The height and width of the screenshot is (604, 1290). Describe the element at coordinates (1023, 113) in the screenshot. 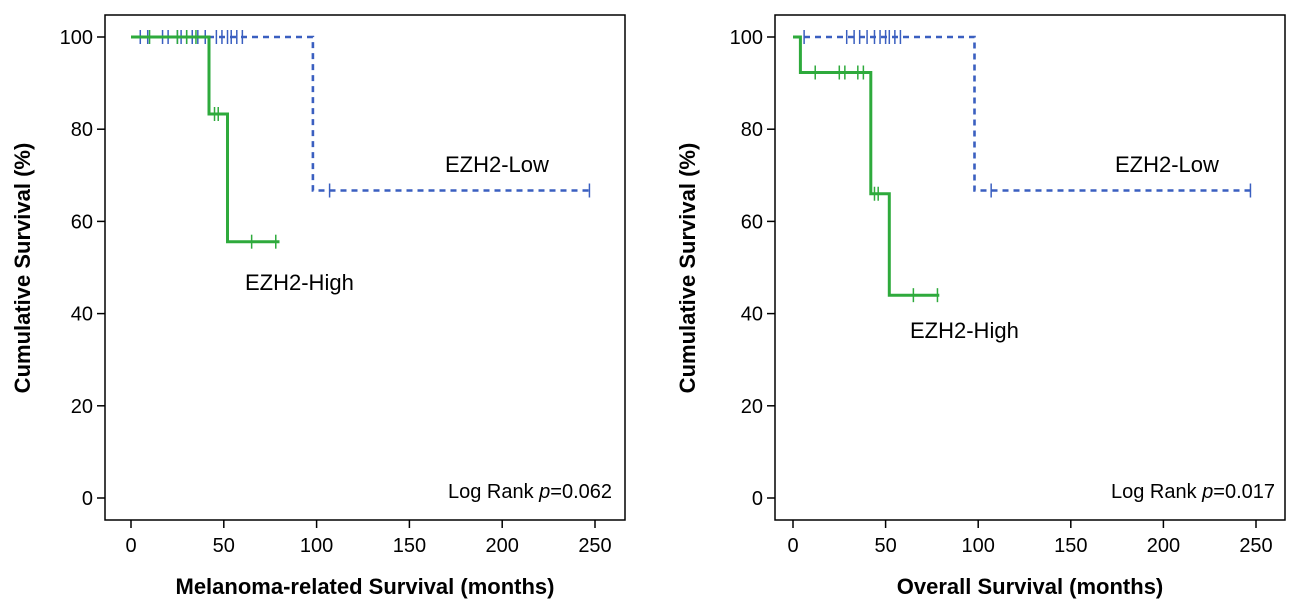

I see `series-line-ezh2-low` at that location.